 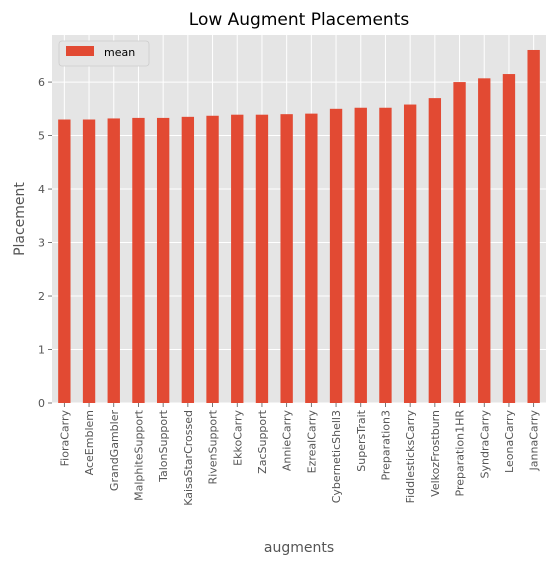 What do you see at coordinates (114, 451) in the screenshot?
I see `x-tick-label: GrandGambler` at bounding box center [114, 451].